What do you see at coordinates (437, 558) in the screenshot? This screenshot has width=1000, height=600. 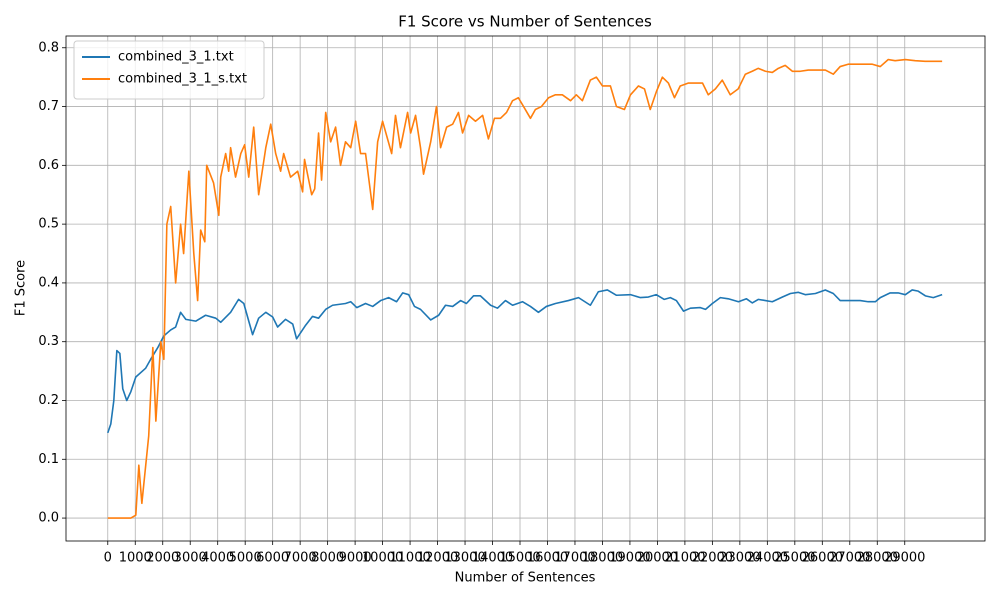 I see `x-tick-label: 12000` at bounding box center [437, 558].